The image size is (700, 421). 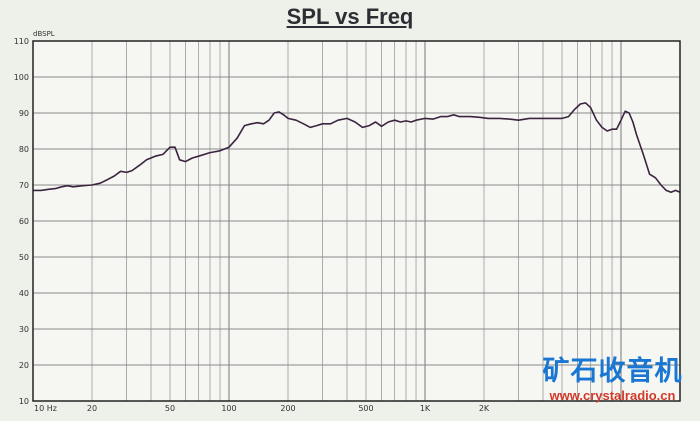 What do you see at coordinates (262, 408) in the screenshot?
I see `x-tick-labels: 10 Hz 20 50 100 200 500 1K 2K` at bounding box center [262, 408].